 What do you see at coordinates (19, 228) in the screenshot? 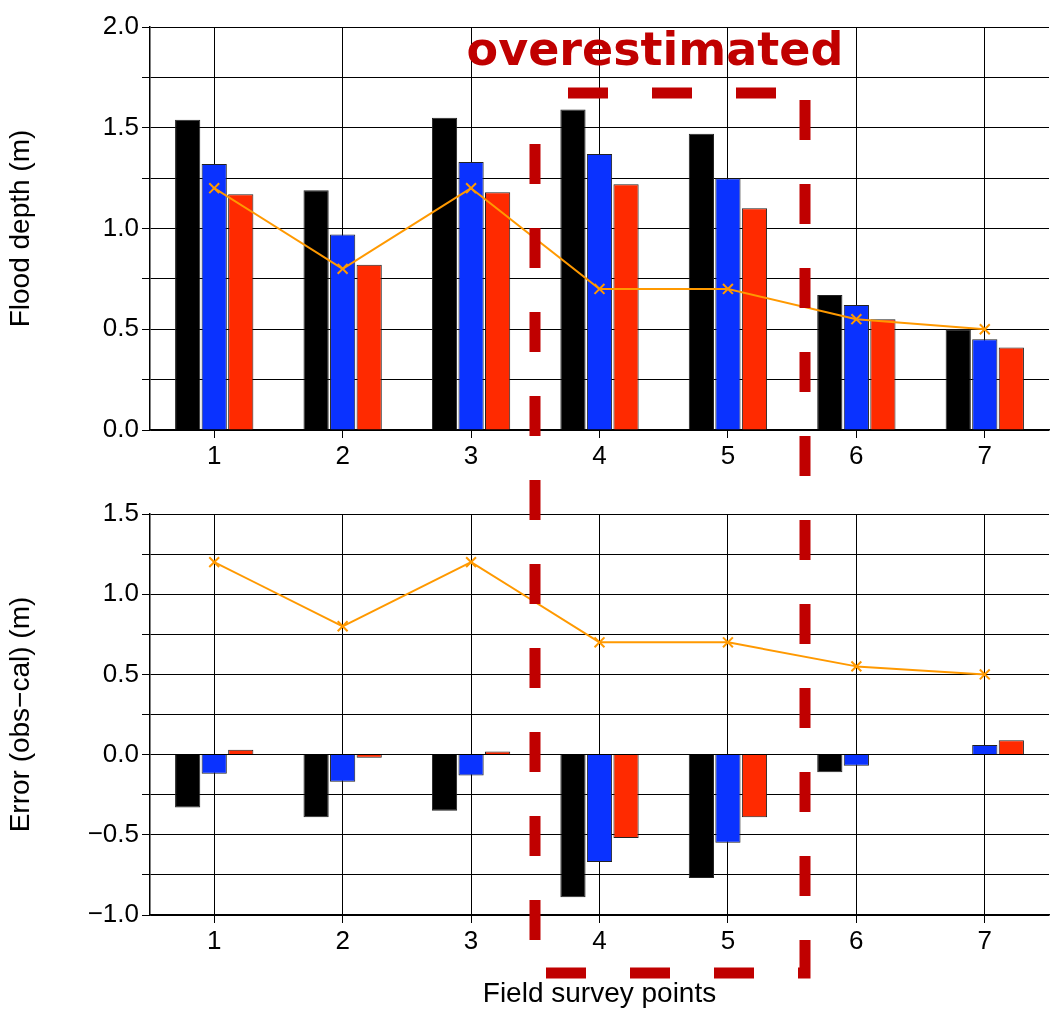
I see `y-axis-title: Flood depth (m)` at bounding box center [19, 228].